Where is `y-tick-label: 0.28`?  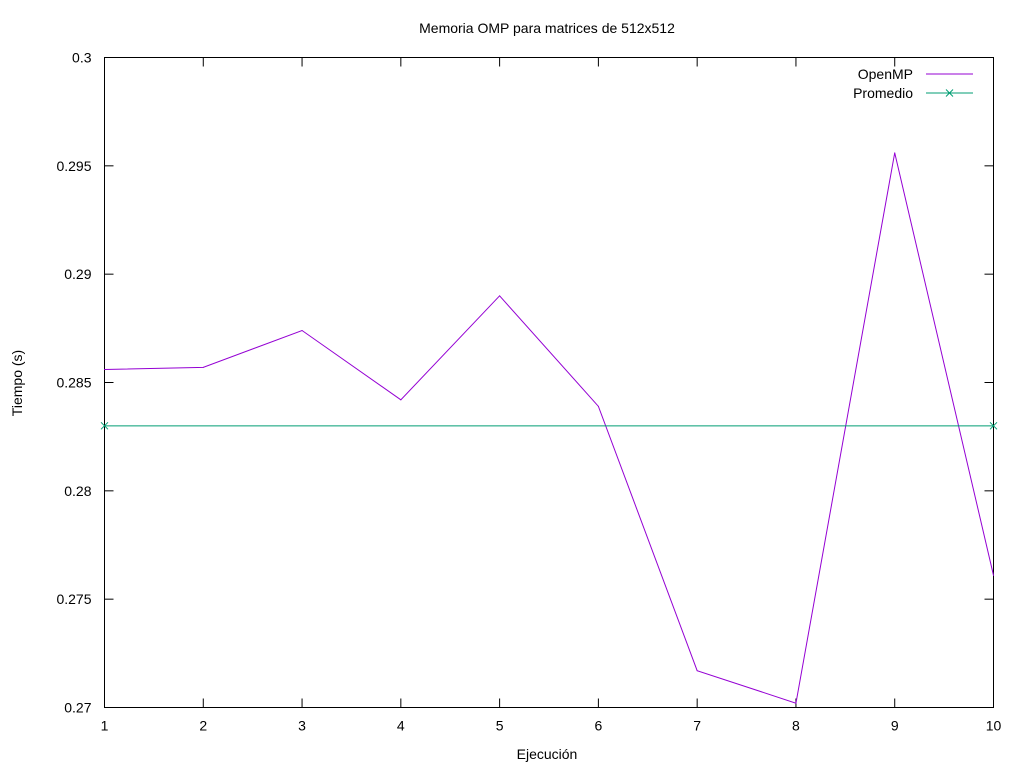 y-tick-label: 0.28 is located at coordinates (77, 491).